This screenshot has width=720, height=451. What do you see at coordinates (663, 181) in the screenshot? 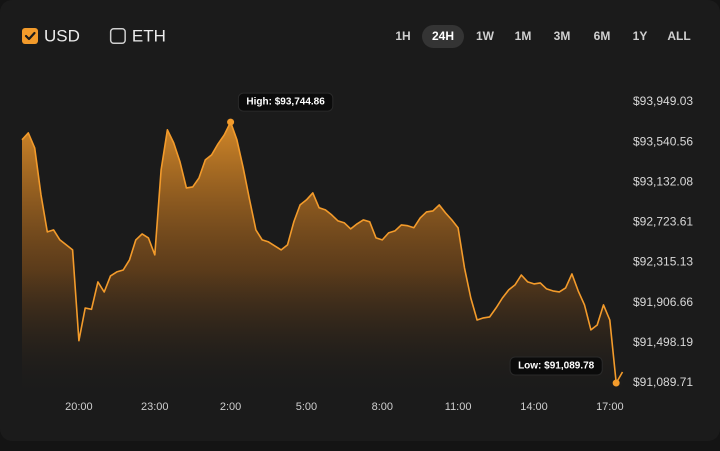
I see `y-tick-label: $93,132.08` at bounding box center [663, 181].